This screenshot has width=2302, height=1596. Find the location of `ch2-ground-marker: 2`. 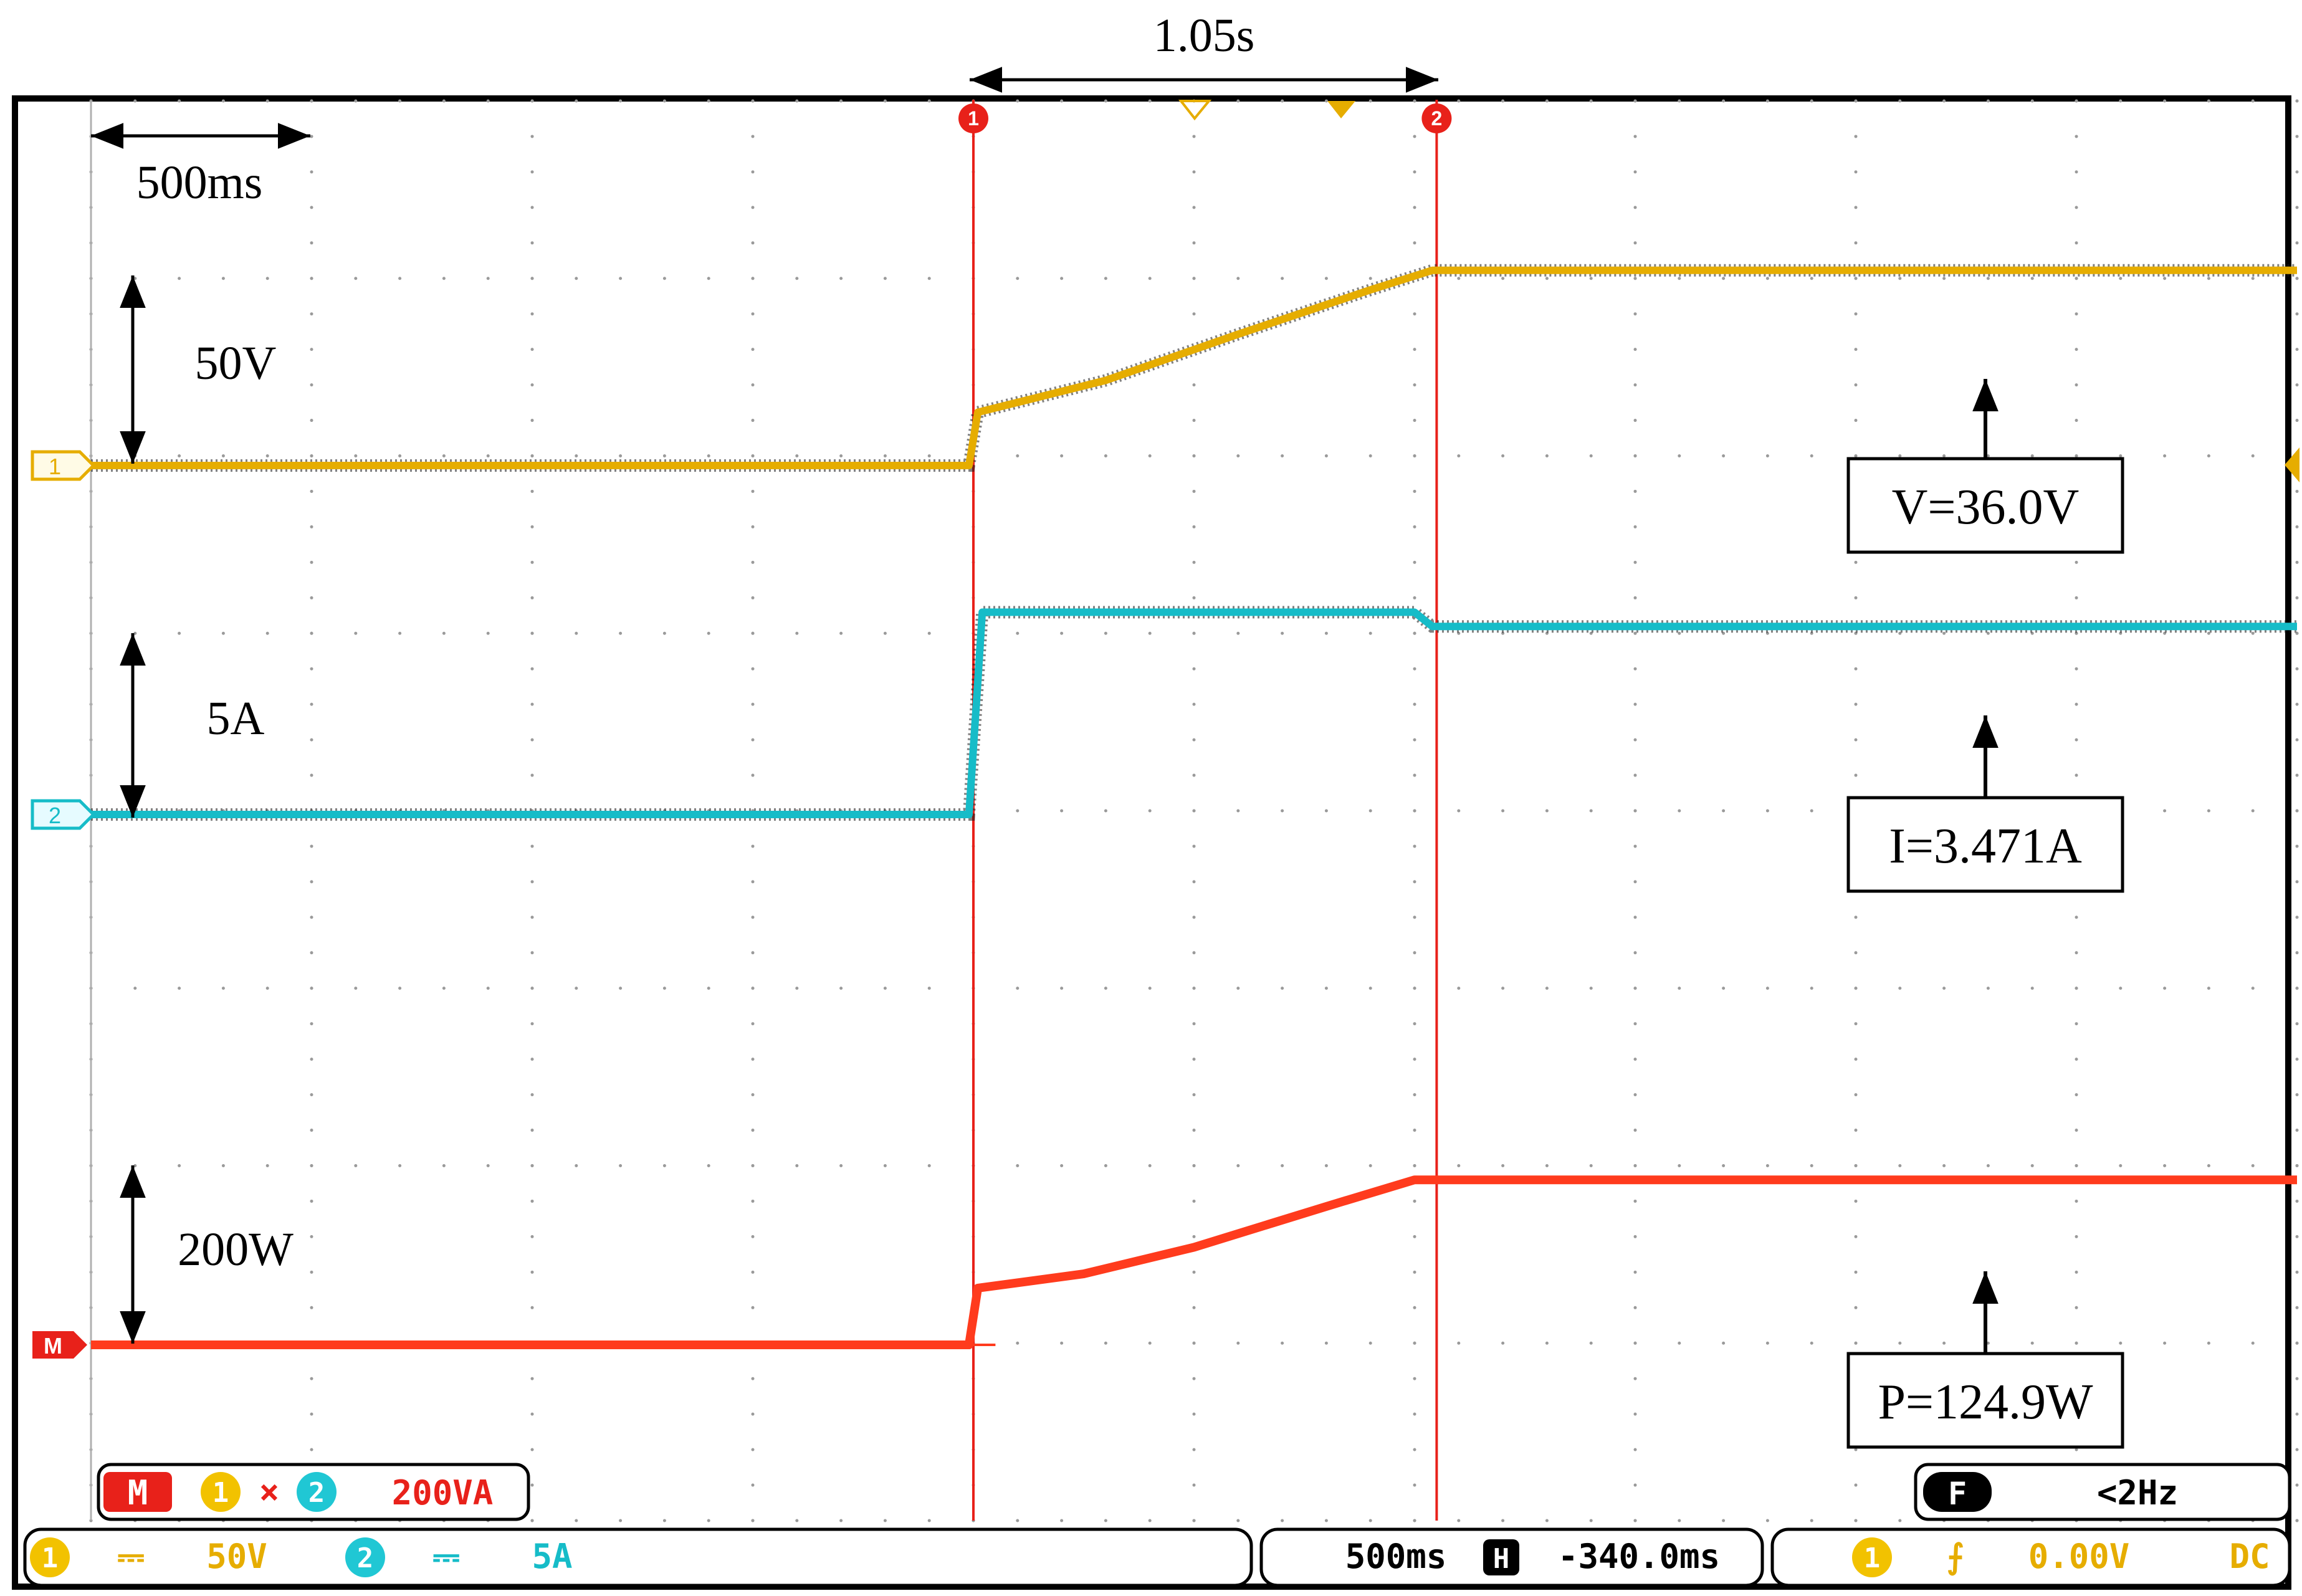

ch2-ground-marker: 2 is located at coordinates (63, 814).